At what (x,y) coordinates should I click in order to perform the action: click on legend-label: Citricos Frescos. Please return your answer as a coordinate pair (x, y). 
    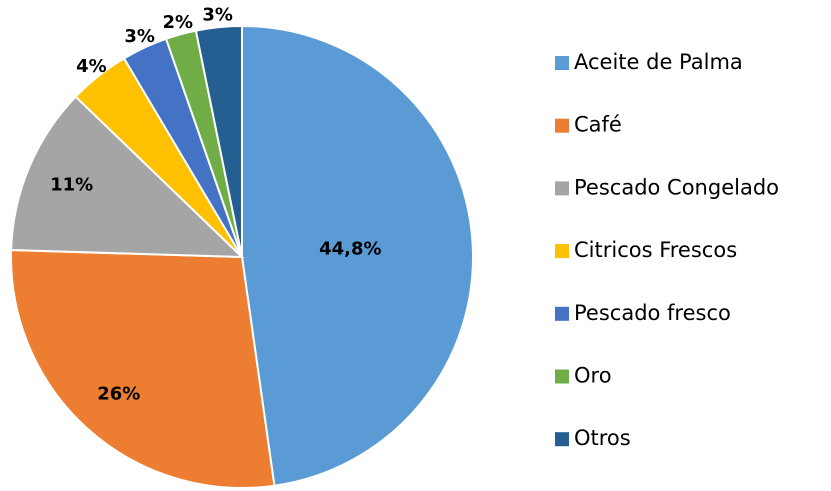
    Looking at the image, I should click on (655, 250).